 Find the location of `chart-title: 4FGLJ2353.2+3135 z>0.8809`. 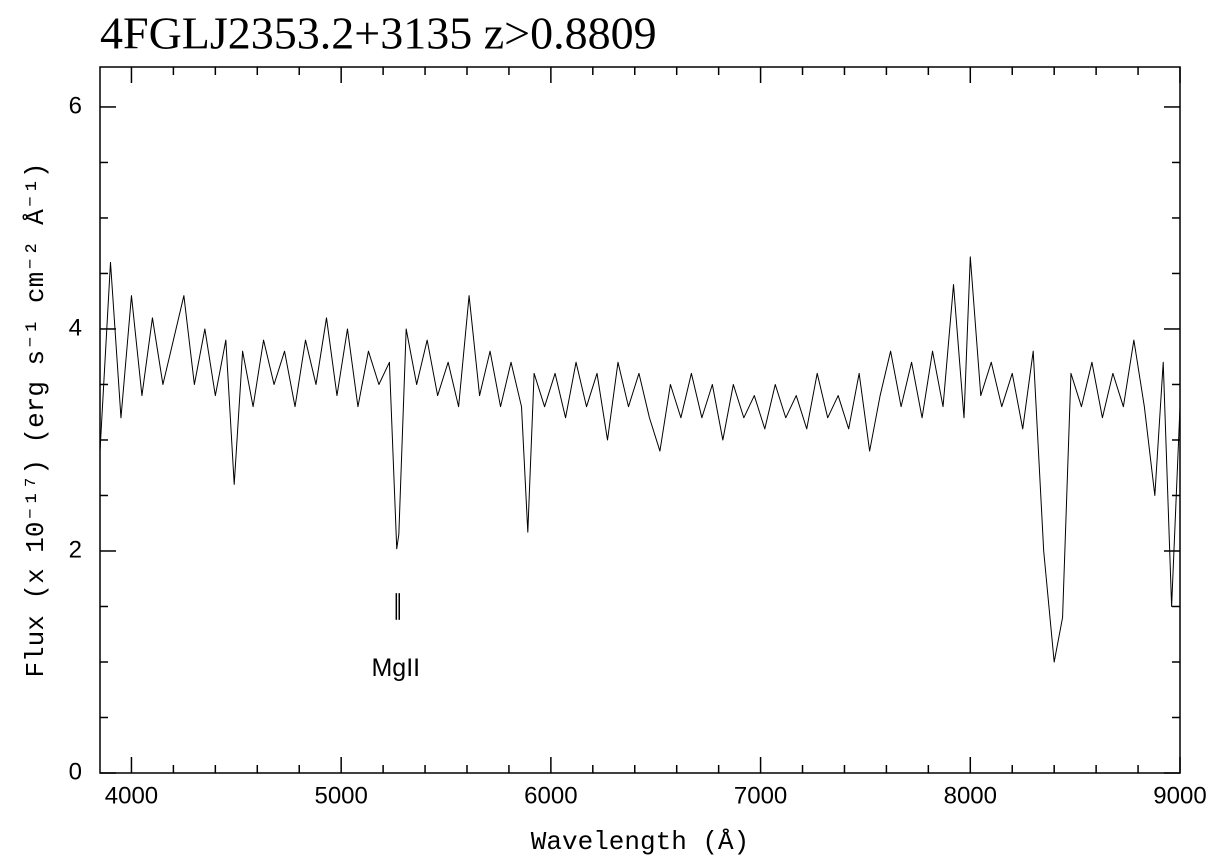

chart-title: 4FGLJ2353.2+3135 z>0.8809 is located at coordinates (378, 33).